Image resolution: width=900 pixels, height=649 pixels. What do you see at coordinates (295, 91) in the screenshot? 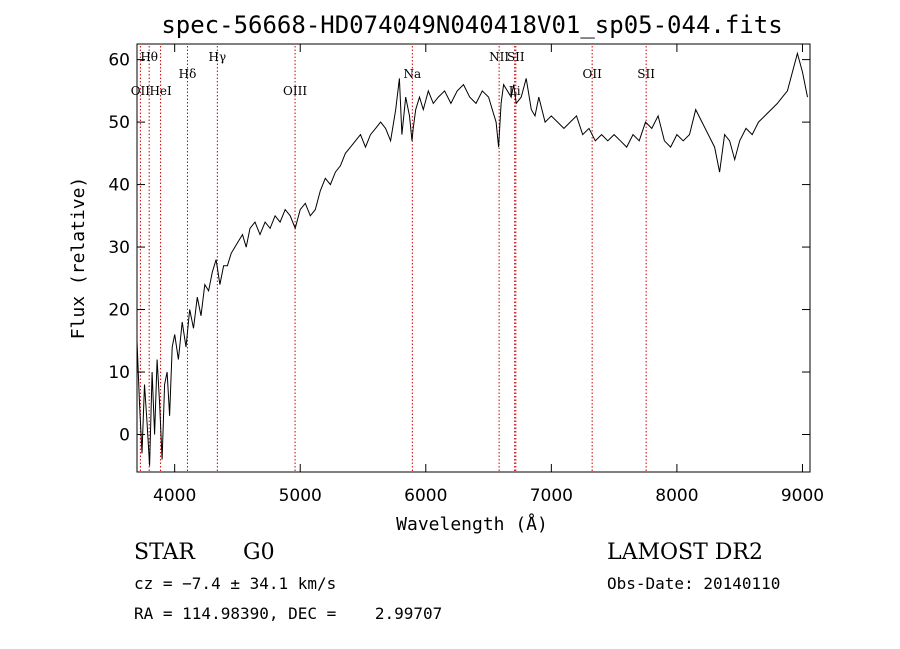
I see `line-marker-label: OIII` at bounding box center [295, 91].